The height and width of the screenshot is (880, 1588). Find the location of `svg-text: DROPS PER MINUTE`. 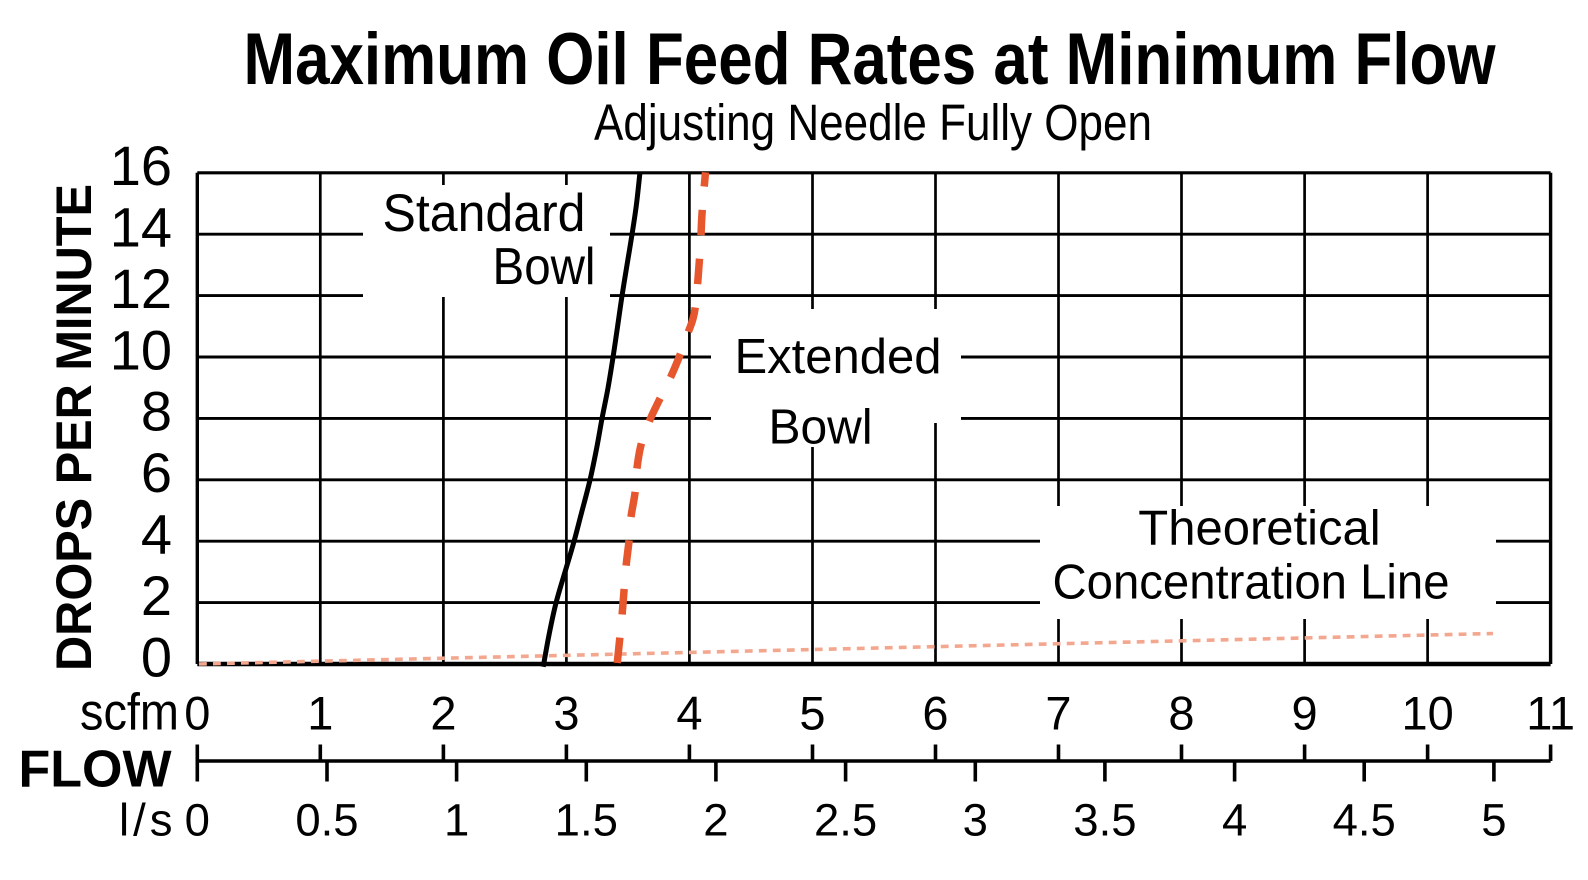

svg-text: DROPS PER MINUTE is located at coordinates (74, 427).